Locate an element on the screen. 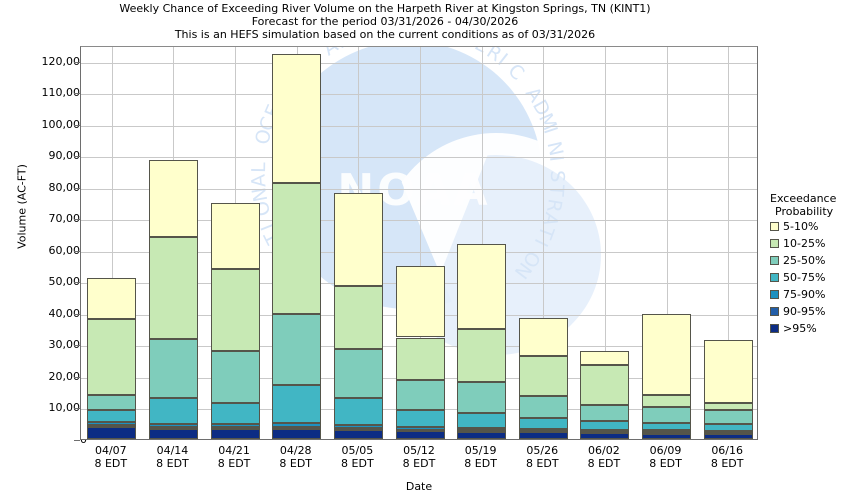 This screenshot has height=500, width=850. x-axis-tick-label: 06/16 8 EDT is located at coordinates (727, 457).